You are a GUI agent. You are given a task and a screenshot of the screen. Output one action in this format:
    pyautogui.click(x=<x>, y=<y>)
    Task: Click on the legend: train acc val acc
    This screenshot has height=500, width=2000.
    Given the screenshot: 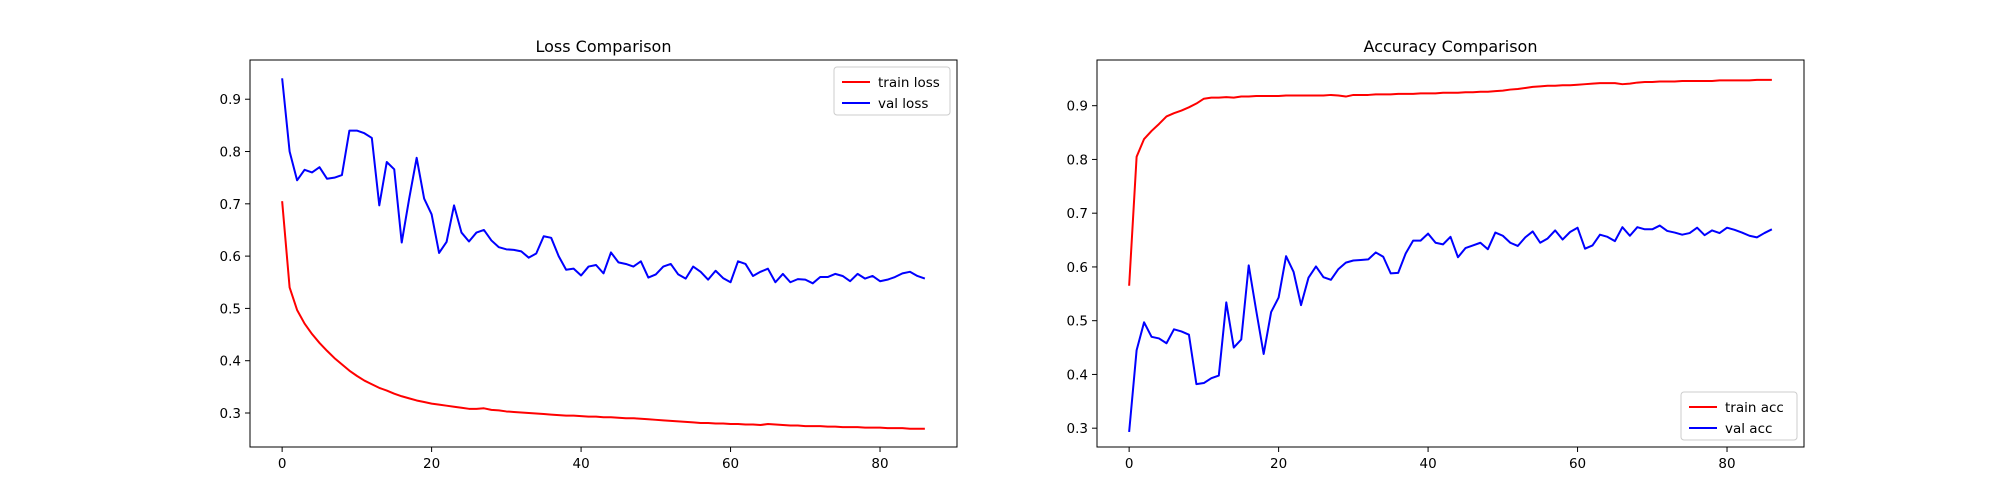 What is the action you would take?
    pyautogui.click(x=1739, y=416)
    